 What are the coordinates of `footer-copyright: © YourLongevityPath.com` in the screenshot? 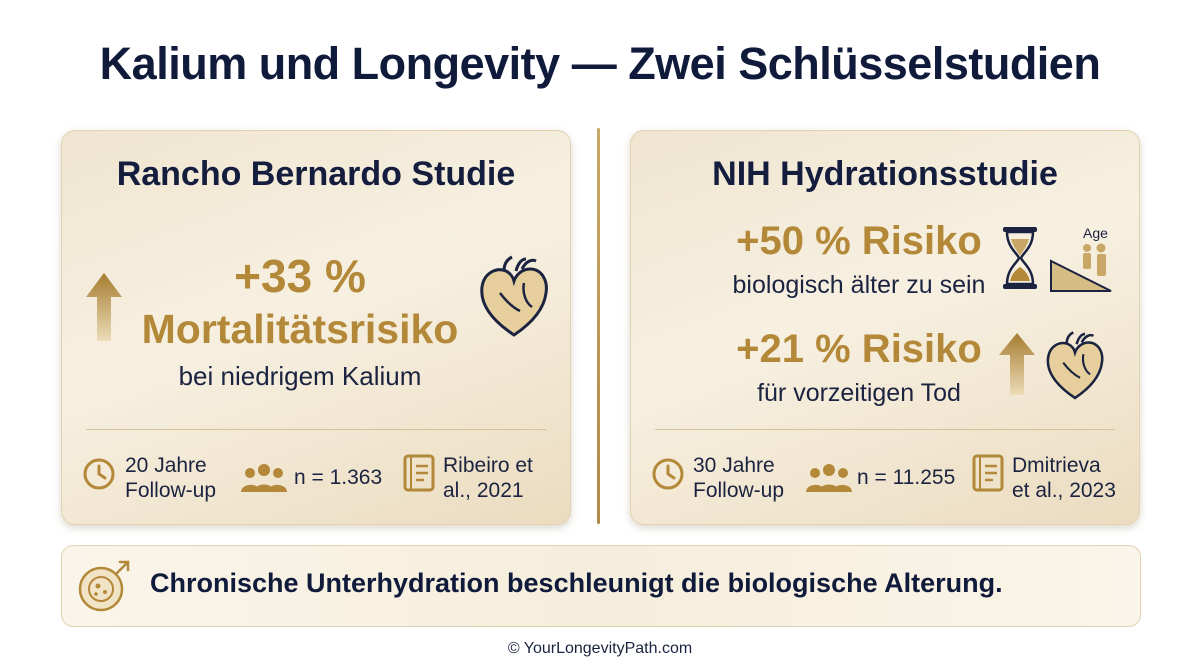 It's located at (600, 648).